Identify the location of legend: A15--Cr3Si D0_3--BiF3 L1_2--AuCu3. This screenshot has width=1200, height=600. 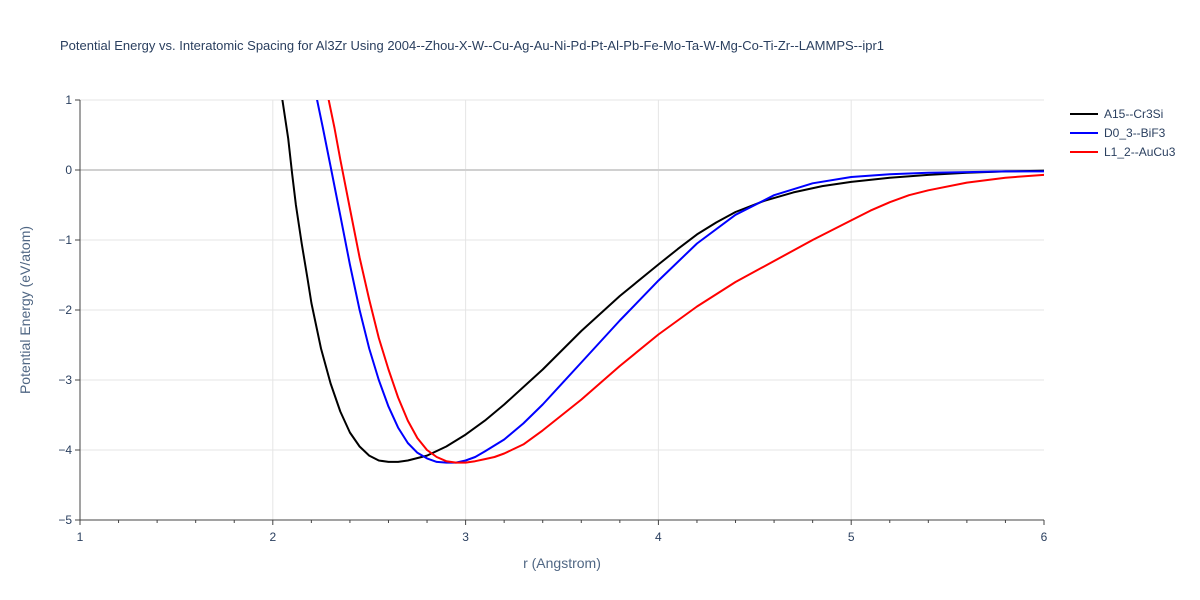
(1123, 133).